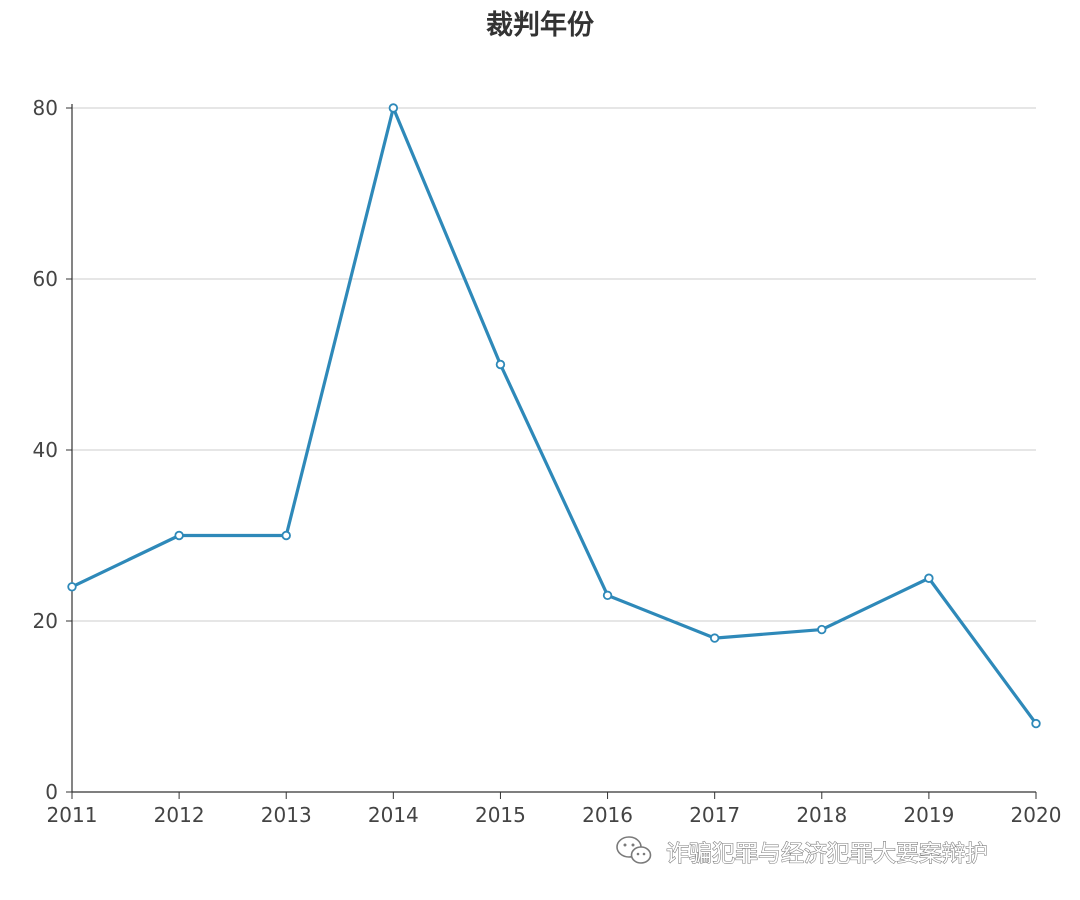 This screenshot has height=900, width=1080. Describe the element at coordinates (928, 815) in the screenshot. I see `x-tick-label: 2019` at that location.